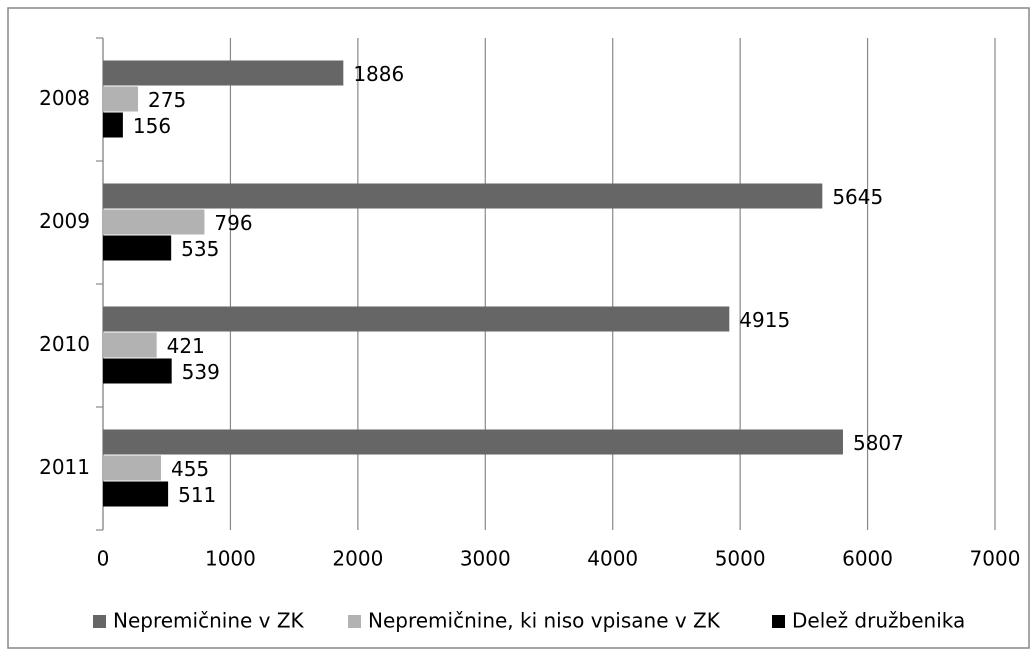 Image resolution: width=1036 pixels, height=655 pixels. I want to click on x-tick-label: 7000, so click(995, 559).